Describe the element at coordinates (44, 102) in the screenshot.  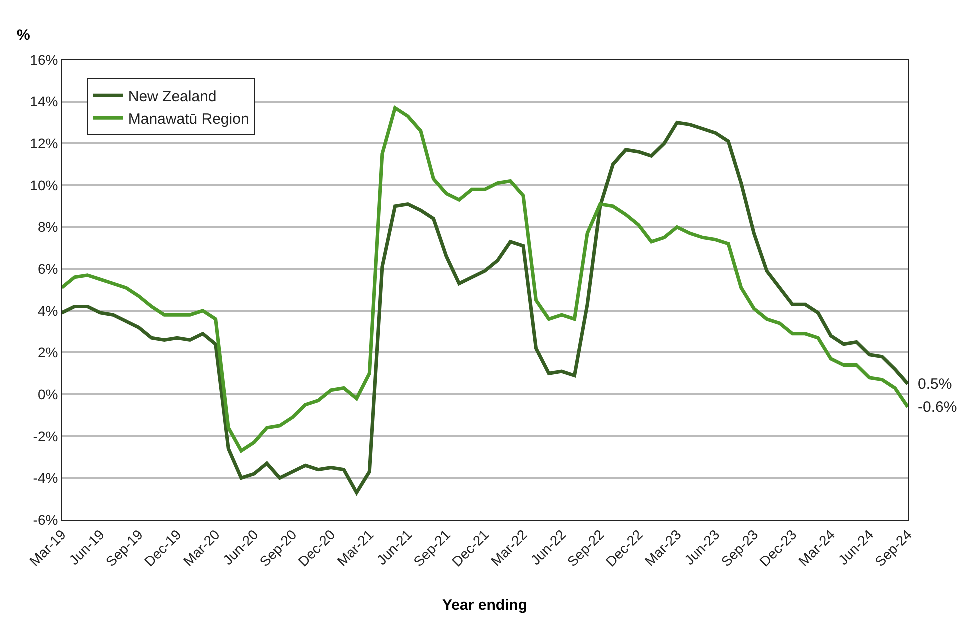
I see `y-tick-label: 14%` at that location.